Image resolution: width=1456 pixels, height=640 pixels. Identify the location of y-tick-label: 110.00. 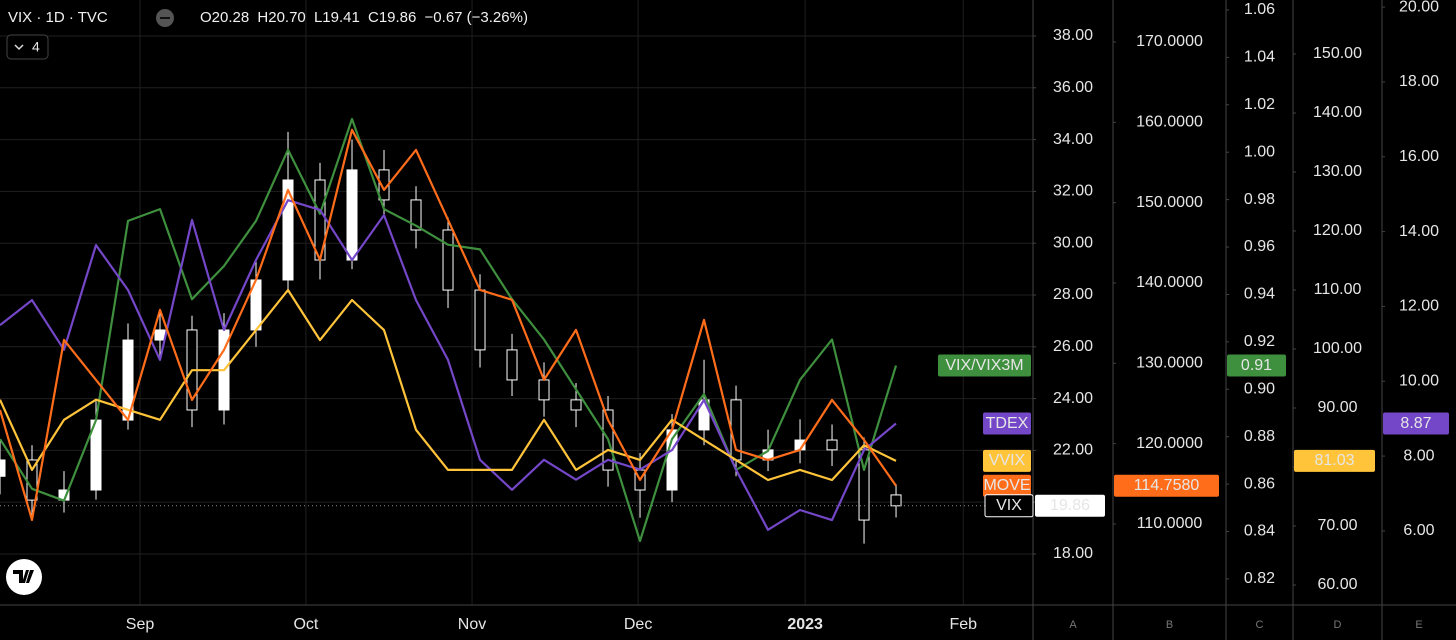
(1338, 289).